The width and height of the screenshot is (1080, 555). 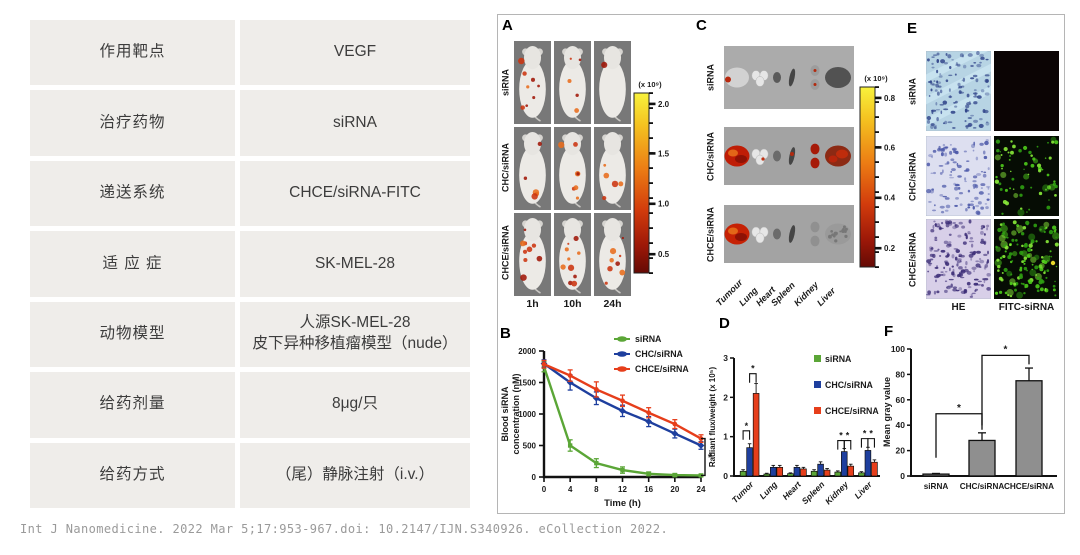 I want to click on svg-text: 3, so click(x=725, y=358).